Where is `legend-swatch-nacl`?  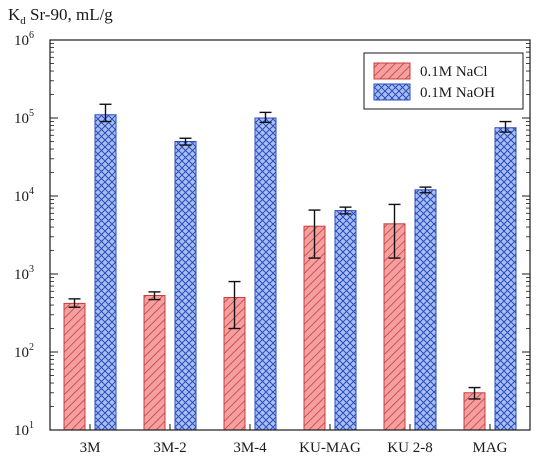 legend-swatch-nacl is located at coordinates (392, 71).